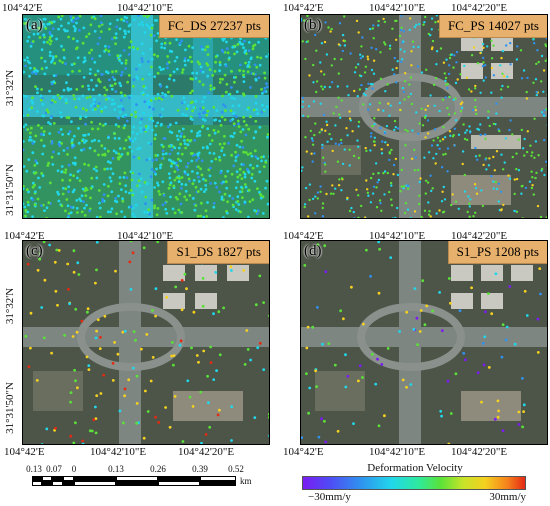  Describe the element at coordinates (479, 452) in the screenshot. I see `lon-label-bottom-d-3: 104°42'20"E` at that location.